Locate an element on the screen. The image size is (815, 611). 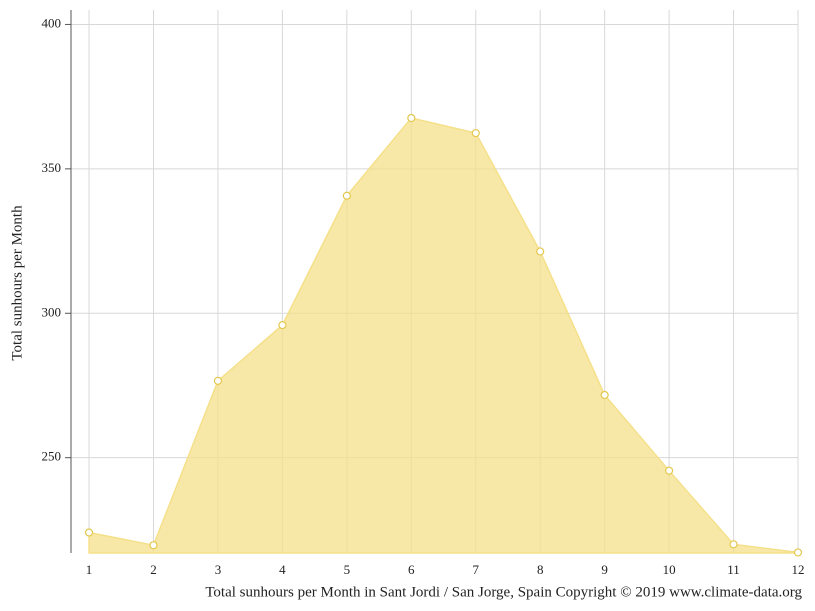
x-tick-label: 1 is located at coordinates (89, 569).